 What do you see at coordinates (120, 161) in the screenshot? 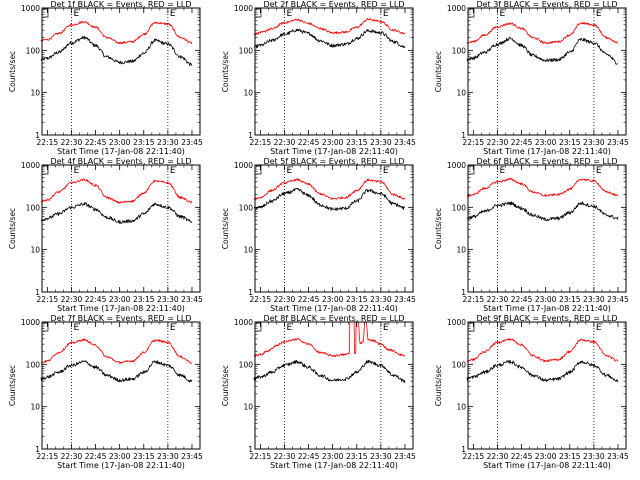
I see `chart-title: Det 4f BLACK = Events, RED = LLD` at bounding box center [120, 161].